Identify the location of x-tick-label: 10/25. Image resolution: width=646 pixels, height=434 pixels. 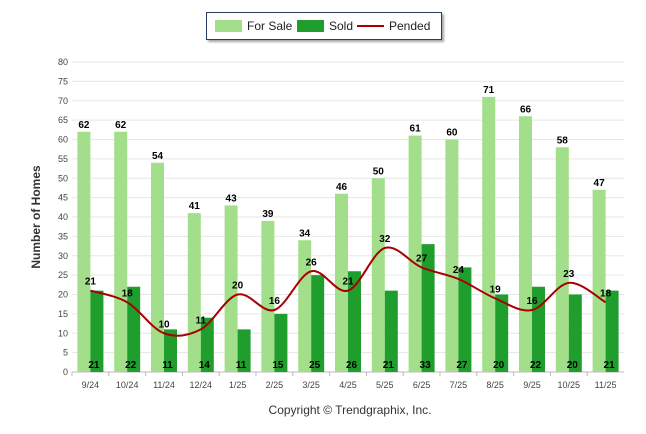
(569, 385).